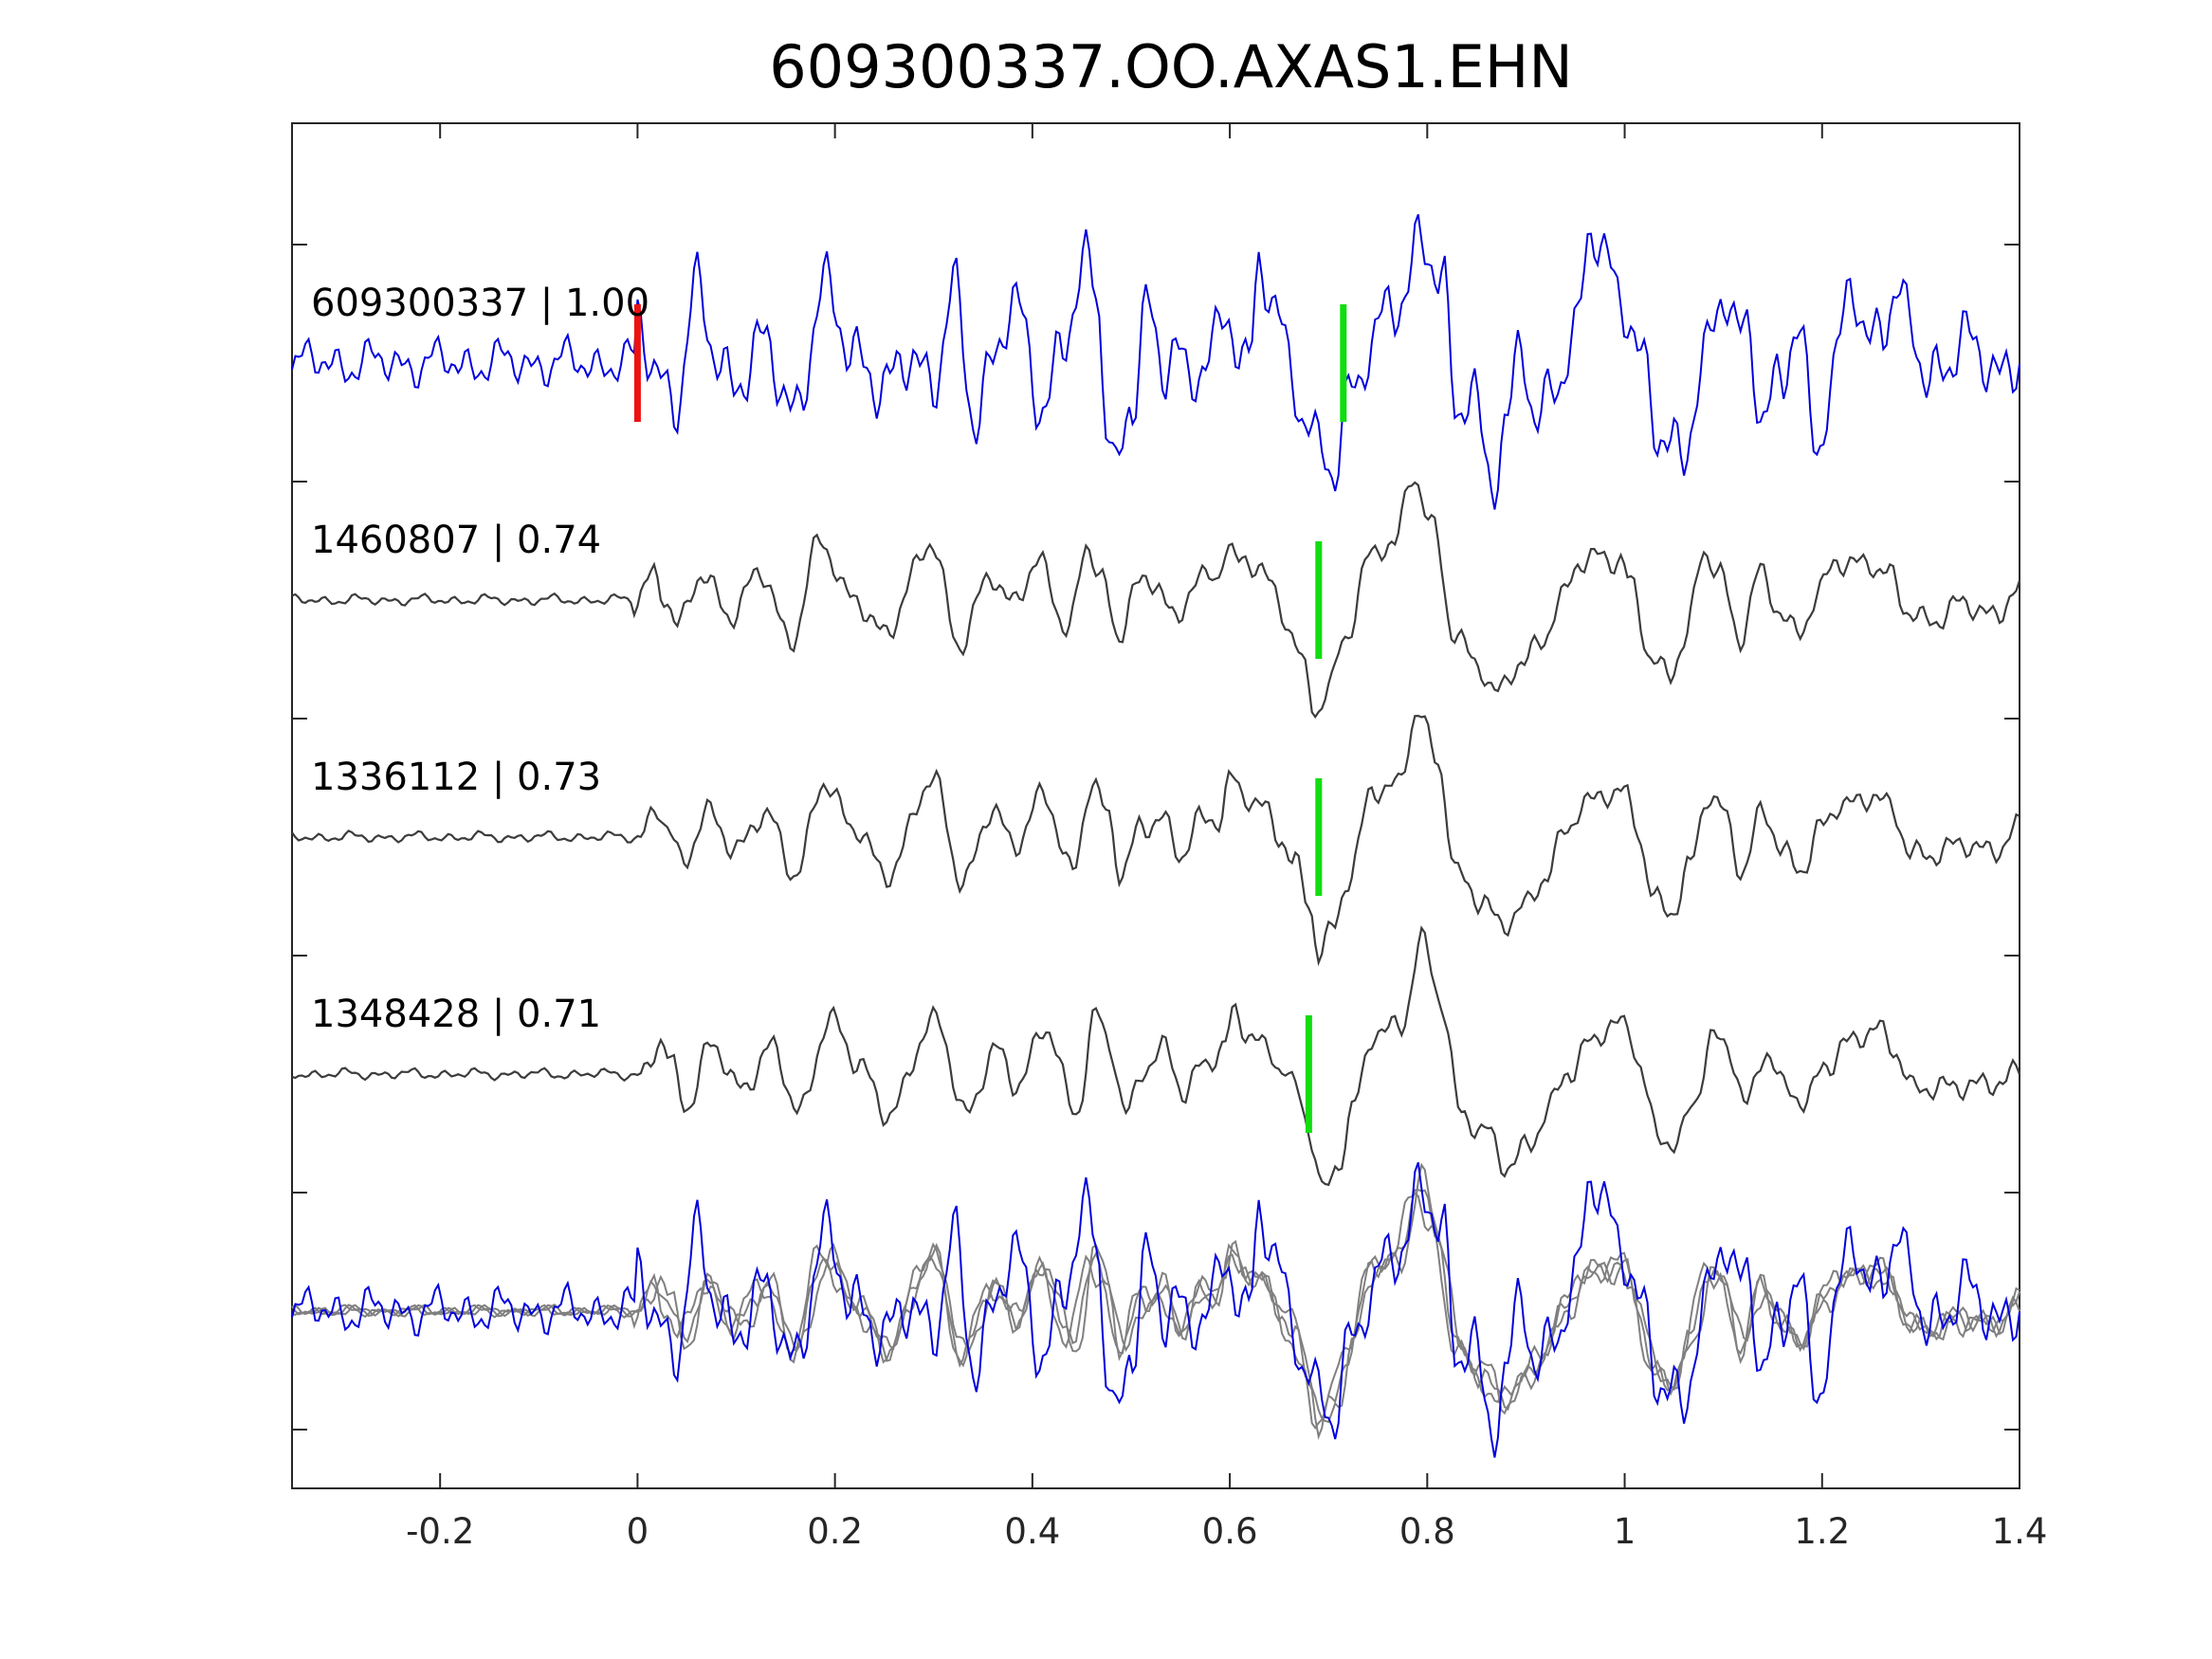 This screenshot has width=2212, height=1659. What do you see at coordinates (1822, 1531) in the screenshot?
I see `x-tick-label: 1.2` at bounding box center [1822, 1531].